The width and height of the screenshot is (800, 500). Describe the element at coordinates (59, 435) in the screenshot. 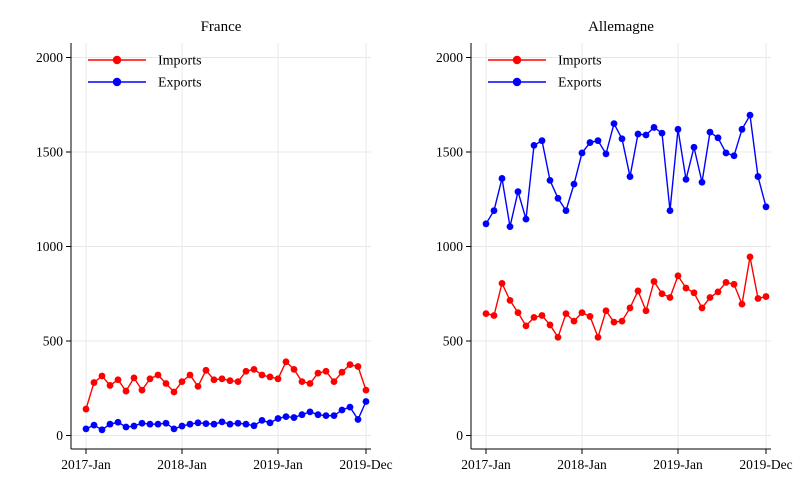

I see `y-tick-label: 0` at that location.